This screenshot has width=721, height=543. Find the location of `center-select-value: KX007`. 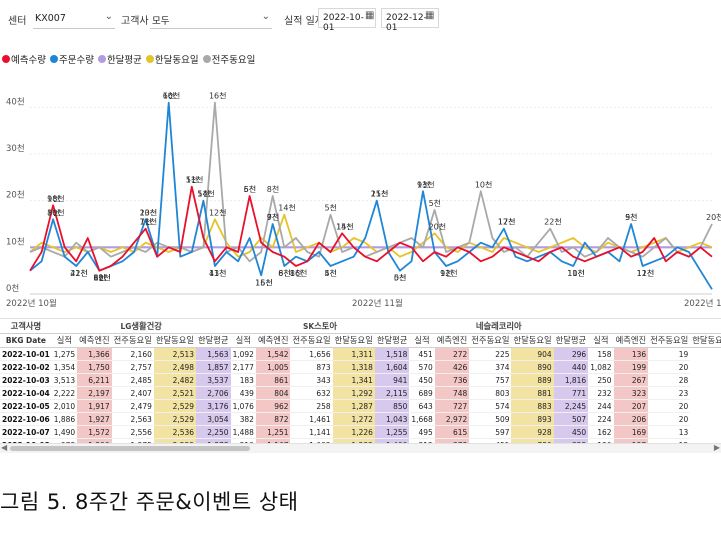

center-select-value: KX007 is located at coordinates (50, 18).